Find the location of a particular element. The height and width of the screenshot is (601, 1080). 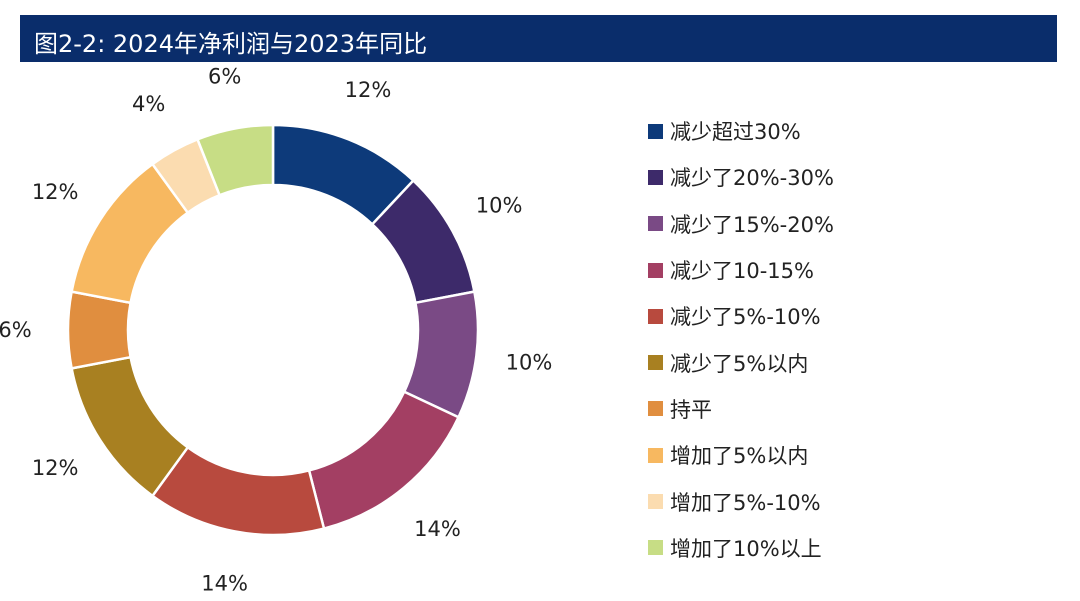

legend-item: 增加了5%以内 is located at coordinates (741, 455).